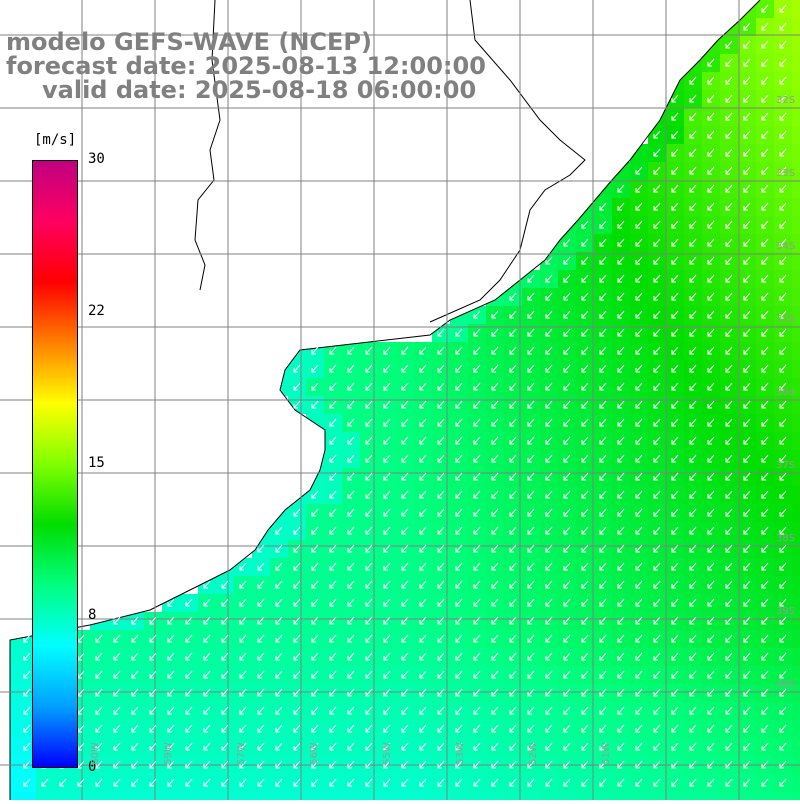  What do you see at coordinates (55, 464) in the screenshot?
I see `colorbar` at bounding box center [55, 464].